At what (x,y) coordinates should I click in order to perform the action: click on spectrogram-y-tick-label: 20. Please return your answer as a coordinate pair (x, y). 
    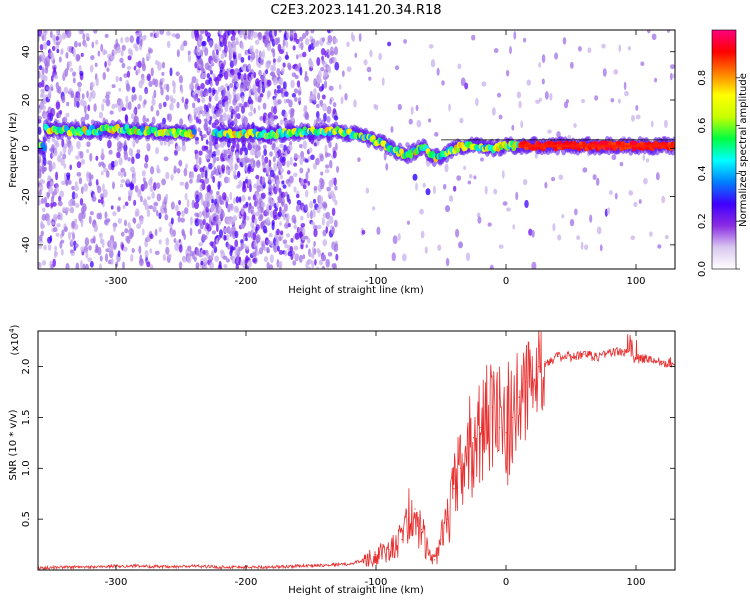
    Looking at the image, I should click on (26, 100).